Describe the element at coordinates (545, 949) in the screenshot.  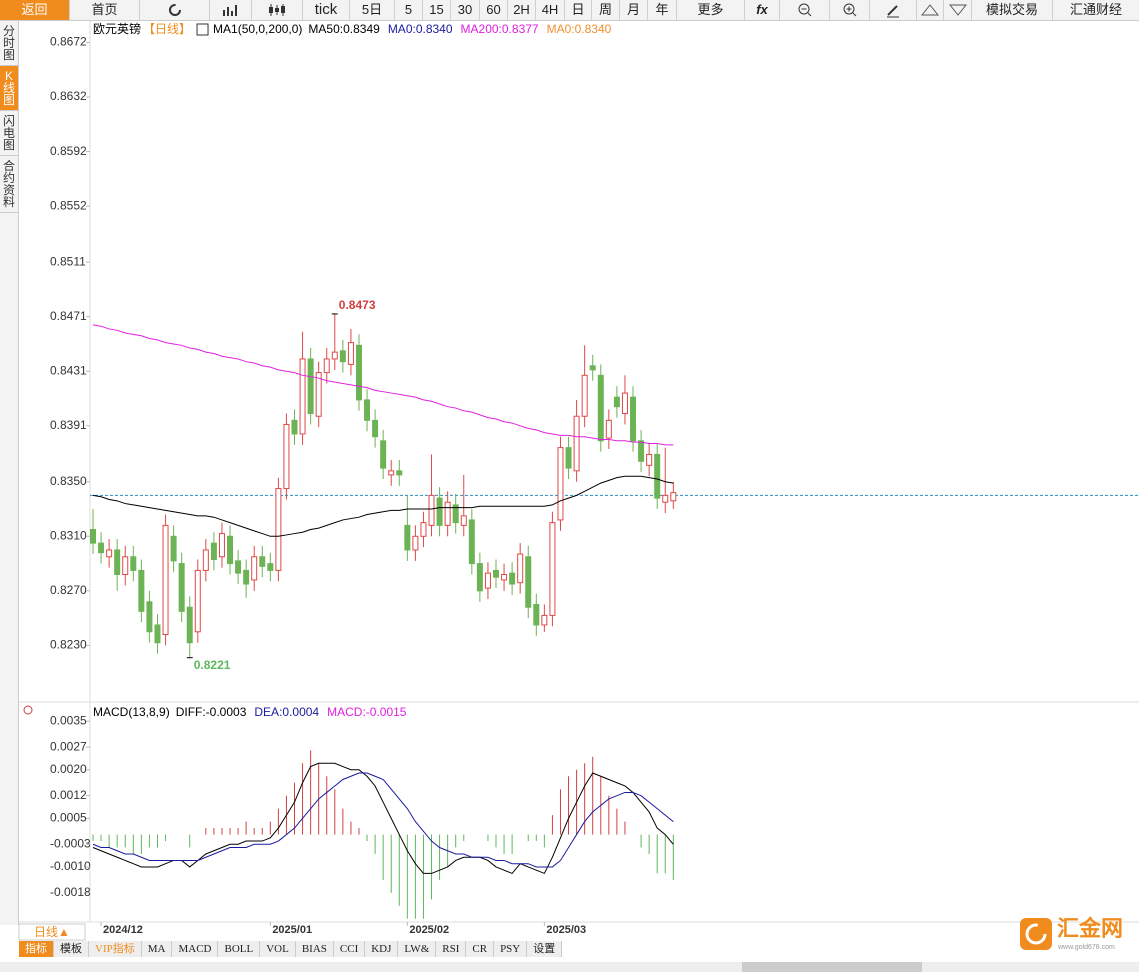
I see `indicator-tab: 设置` at that location.